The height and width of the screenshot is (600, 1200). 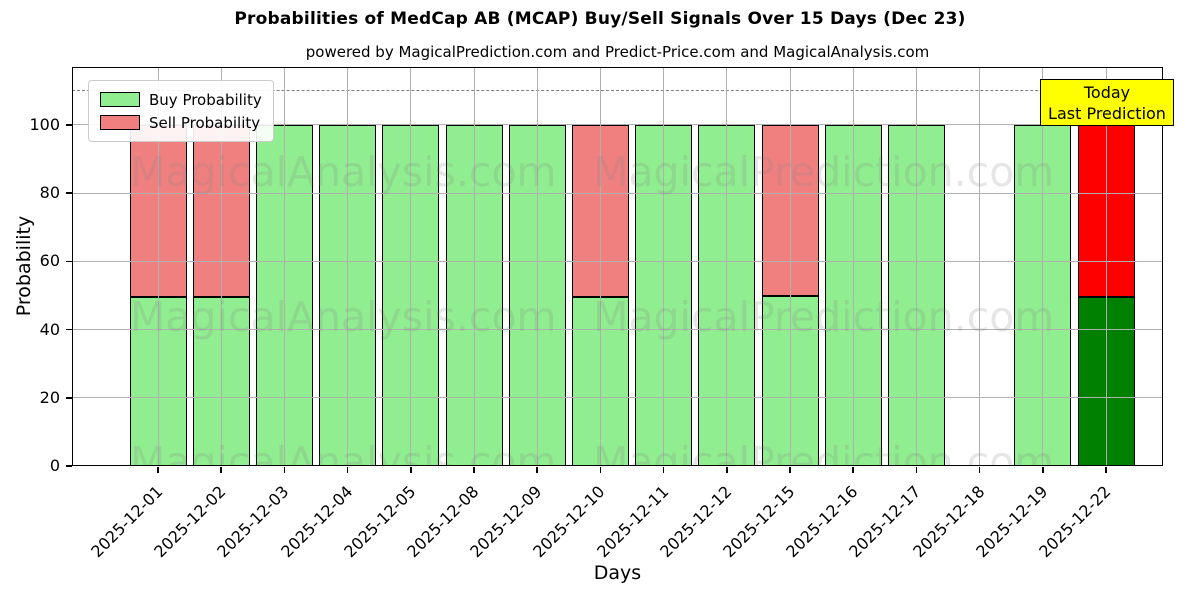 I want to click on legend-label-sell: Sell Probability, so click(x=205, y=122).